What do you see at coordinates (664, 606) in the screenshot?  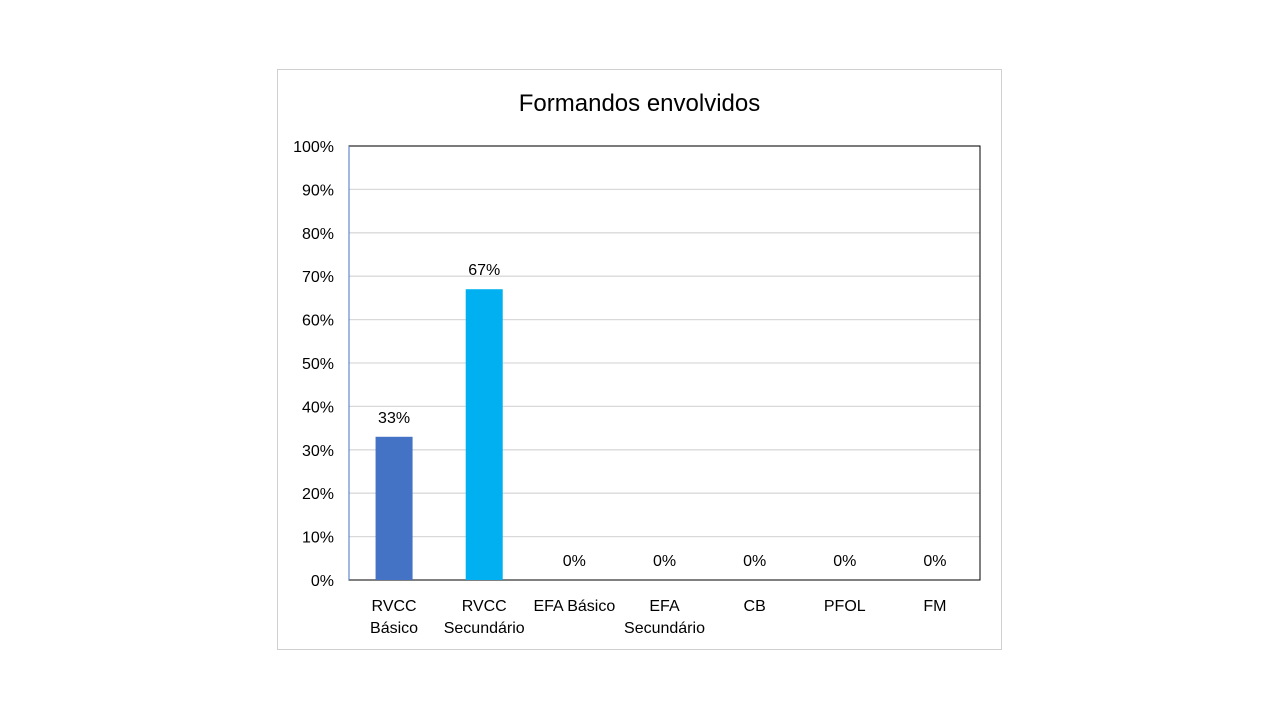 I see `x-tick-label: EFA` at bounding box center [664, 606].